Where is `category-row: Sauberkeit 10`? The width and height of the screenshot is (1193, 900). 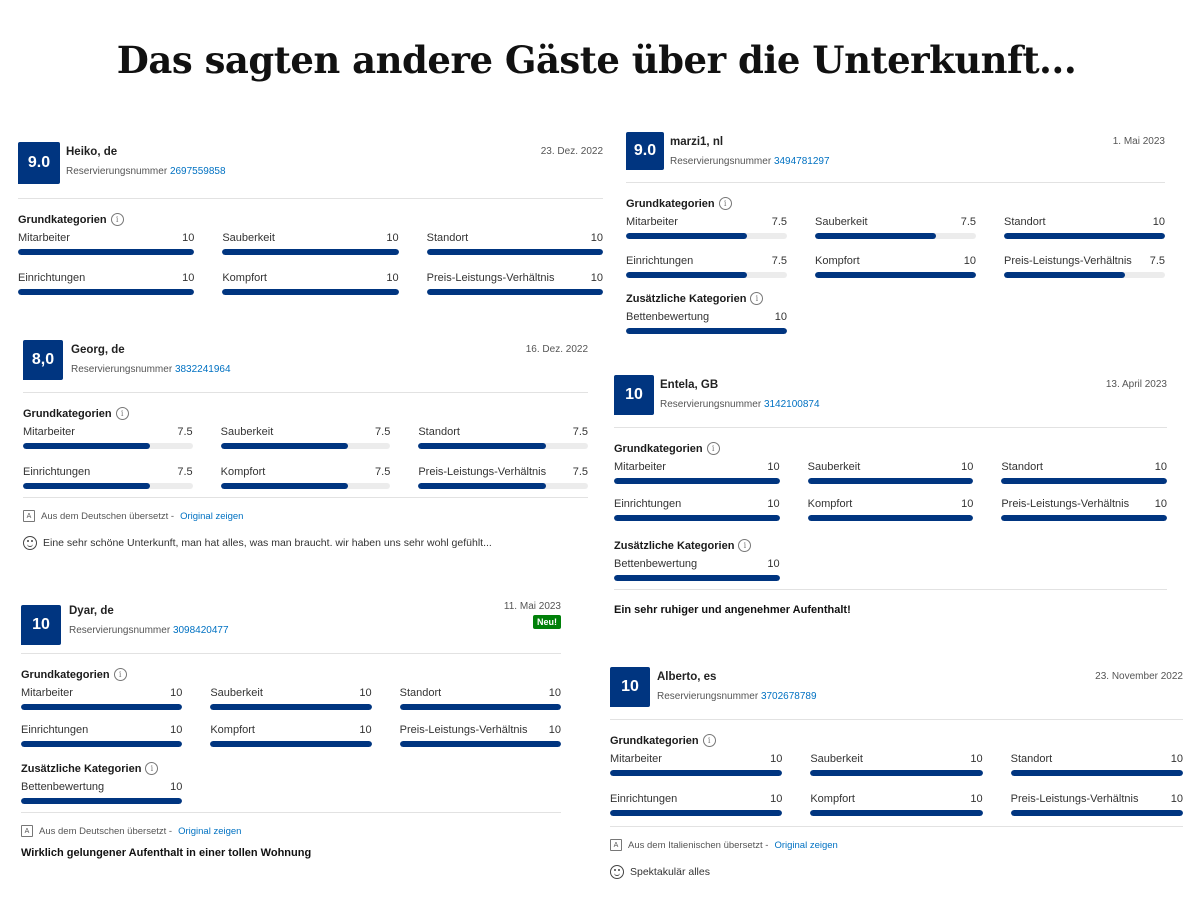
category-row: Sauberkeit 10 is located at coordinates (896, 759).